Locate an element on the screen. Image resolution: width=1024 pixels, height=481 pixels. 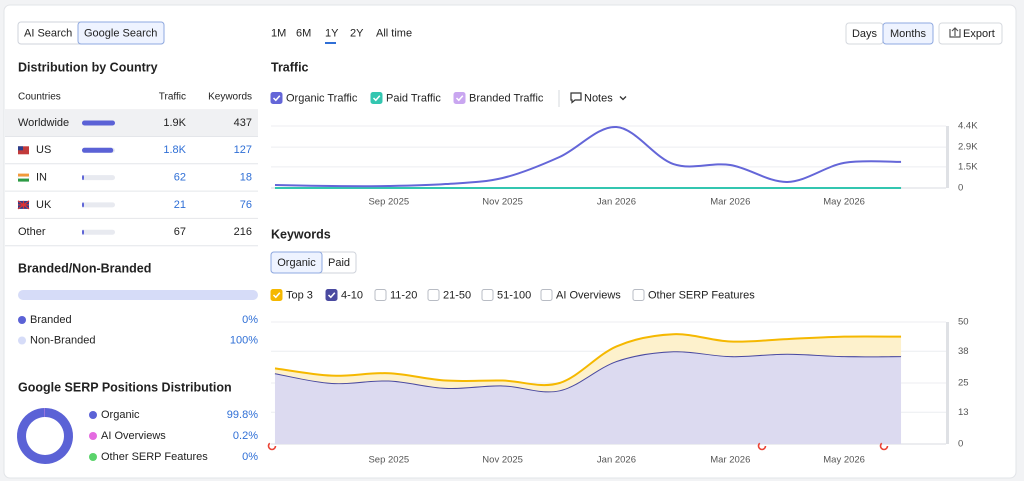
filter-label: AI Overviews is located at coordinates (588, 295).